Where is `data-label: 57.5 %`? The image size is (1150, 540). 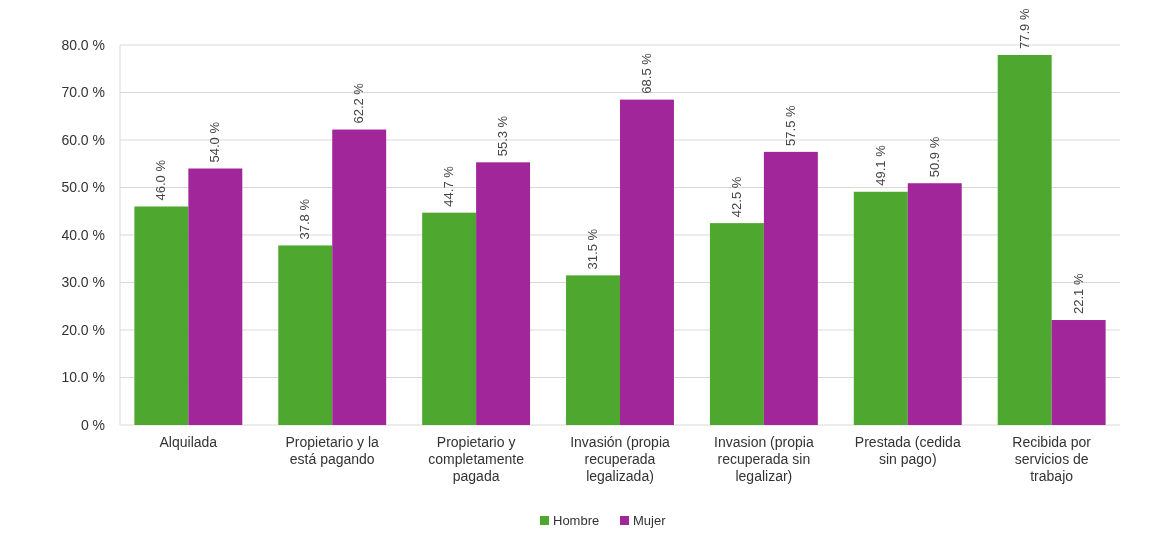 data-label: 57.5 % is located at coordinates (790, 125).